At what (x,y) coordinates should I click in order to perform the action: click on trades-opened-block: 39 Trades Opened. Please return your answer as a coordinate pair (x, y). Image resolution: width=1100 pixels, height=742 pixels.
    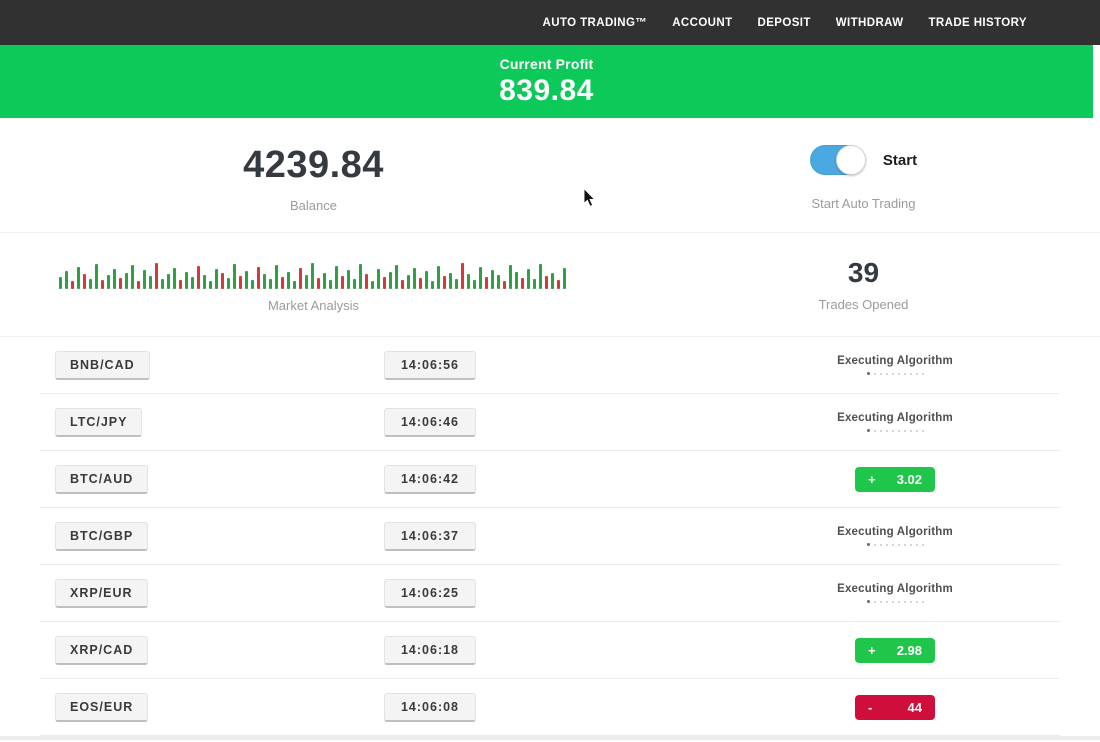
    Looking at the image, I should click on (863, 284).